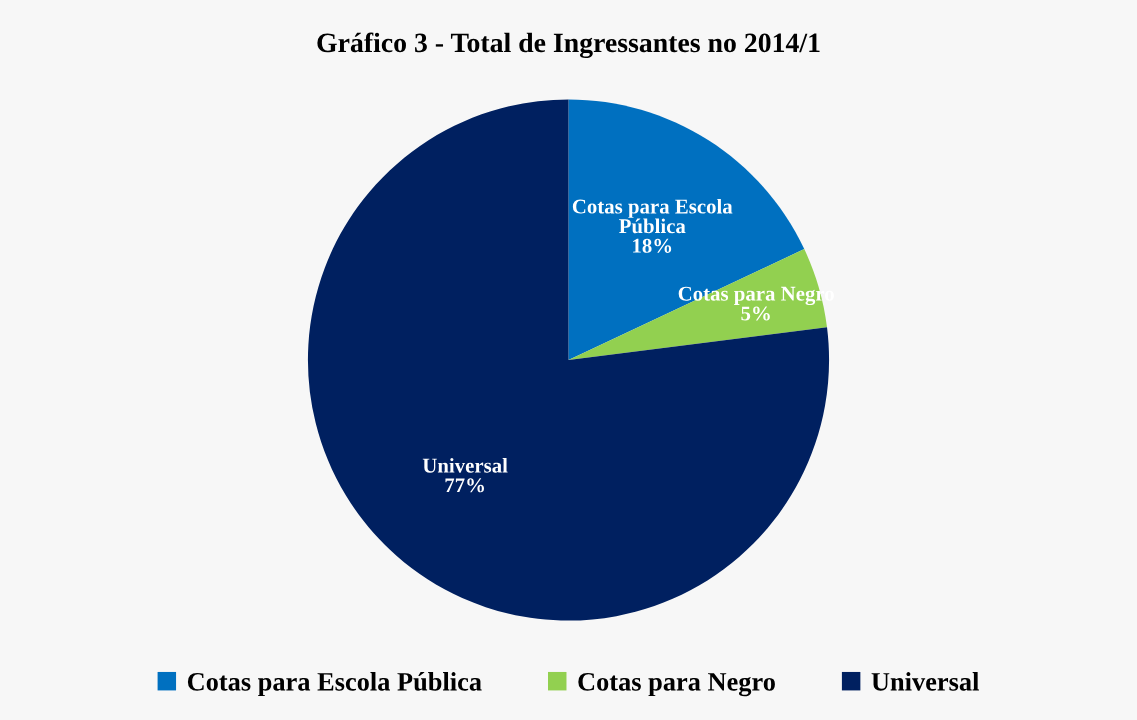  I want to click on legend-label: Universal, so click(925, 681).